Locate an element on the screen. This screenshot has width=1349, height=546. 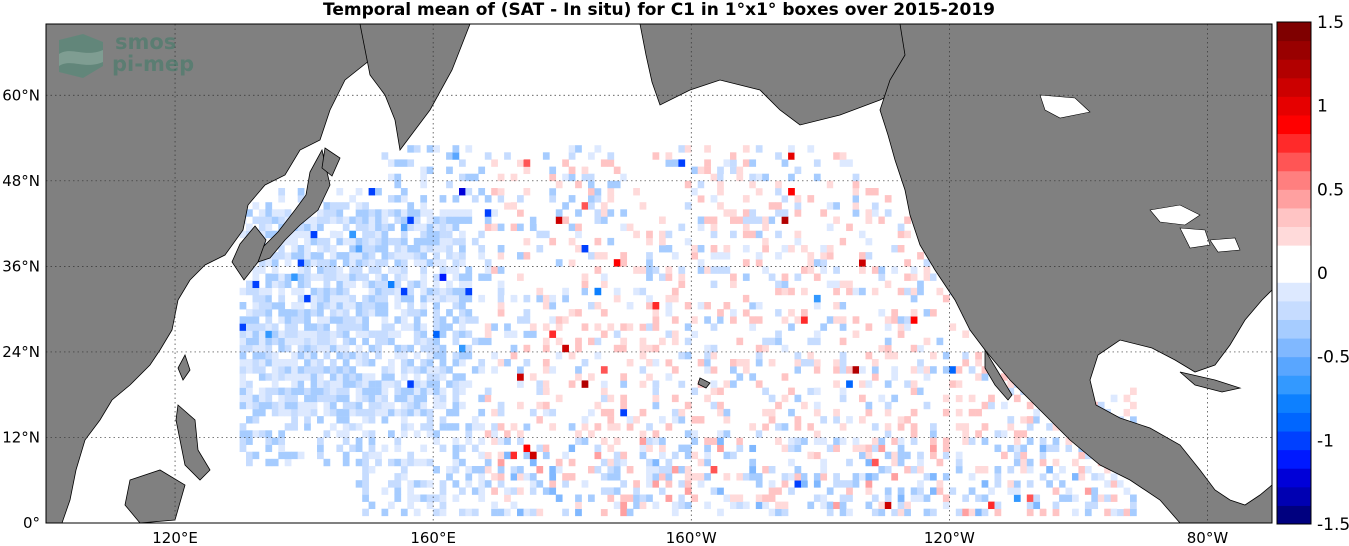
y-tick-label: 48°N is located at coordinates (21, 181).